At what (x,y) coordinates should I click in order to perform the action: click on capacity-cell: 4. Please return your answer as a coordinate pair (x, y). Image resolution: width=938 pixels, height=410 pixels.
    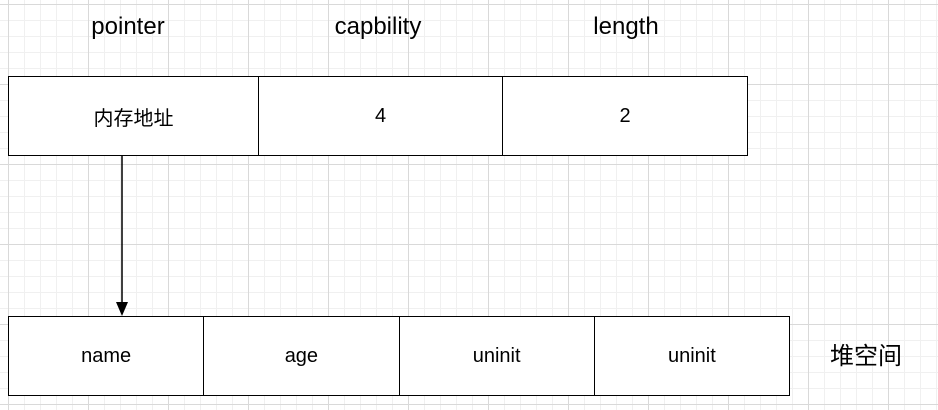
    Looking at the image, I should click on (380, 116).